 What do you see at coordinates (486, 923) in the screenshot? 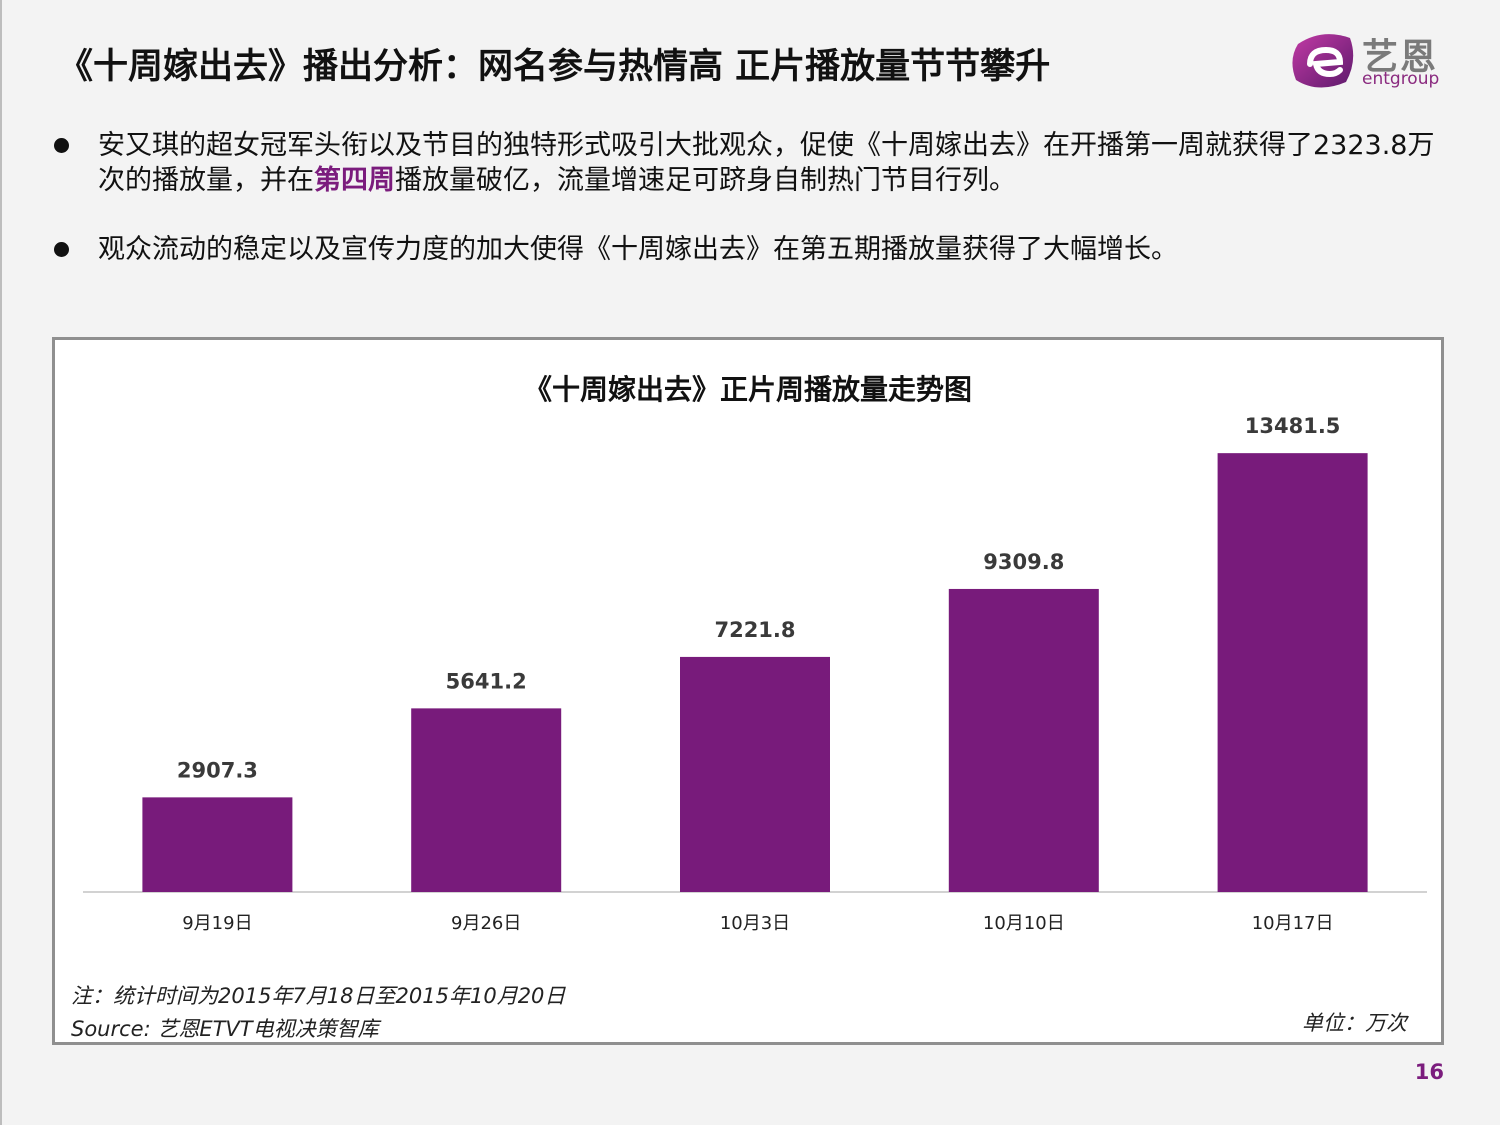
I see `x-tick-label: 9月26日` at bounding box center [486, 923].